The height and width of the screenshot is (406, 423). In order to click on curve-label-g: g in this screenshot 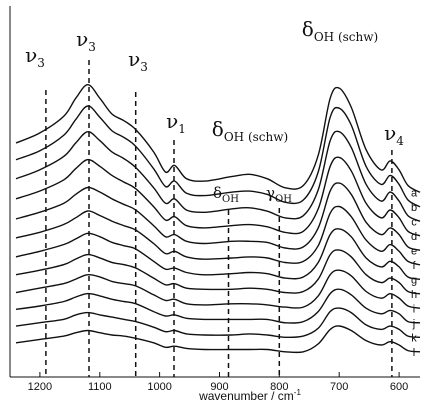, I will do `click(414, 280)`.